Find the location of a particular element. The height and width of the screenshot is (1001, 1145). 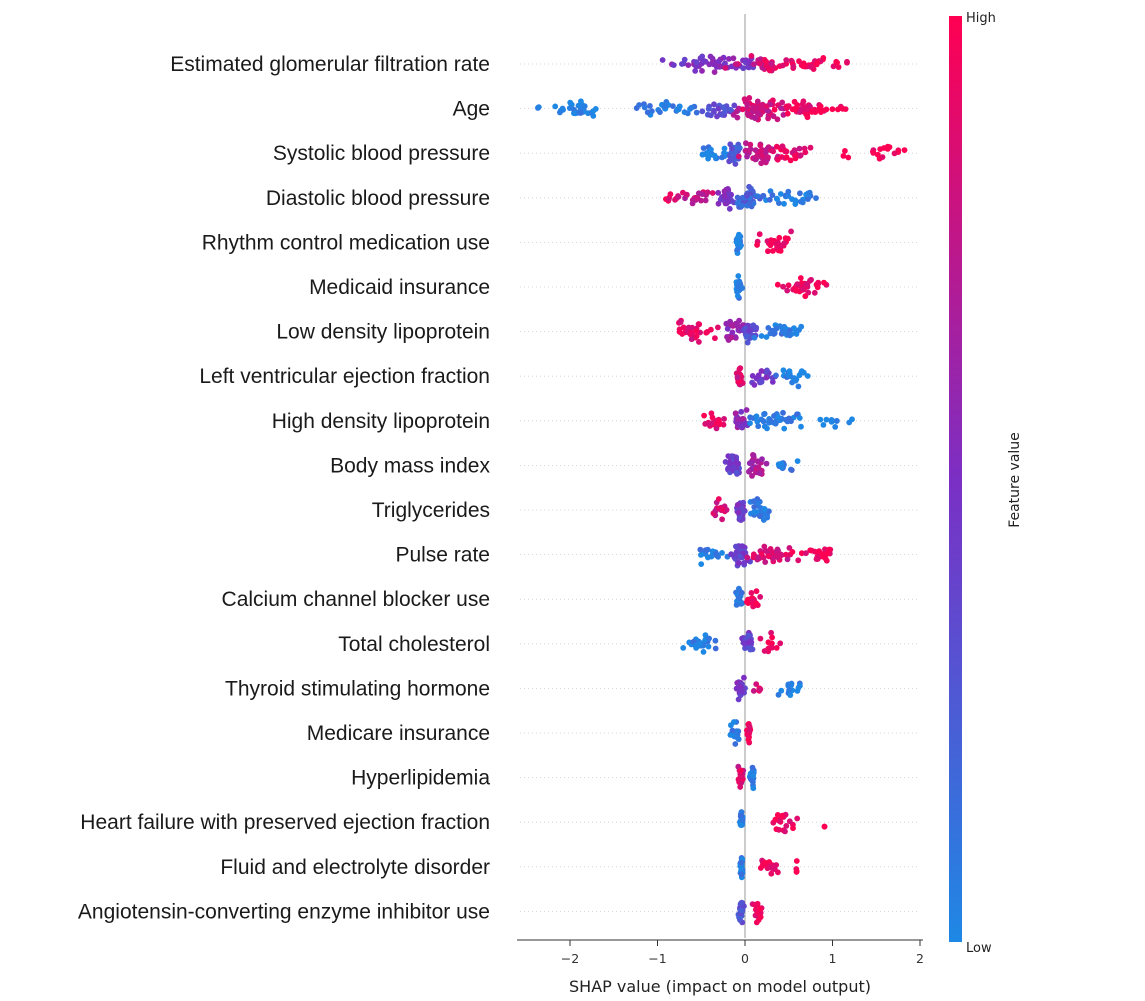

feature-label: Body mass index is located at coordinates (410, 465).